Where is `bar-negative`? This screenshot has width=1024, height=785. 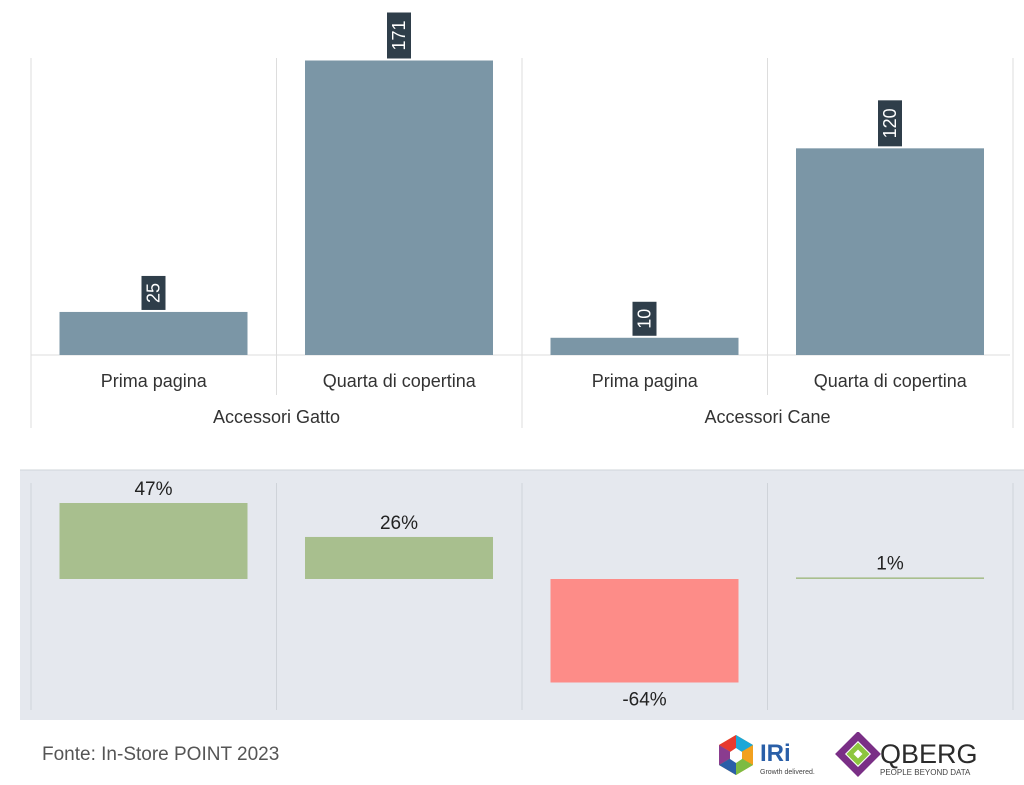
bar-negative is located at coordinates (644, 631).